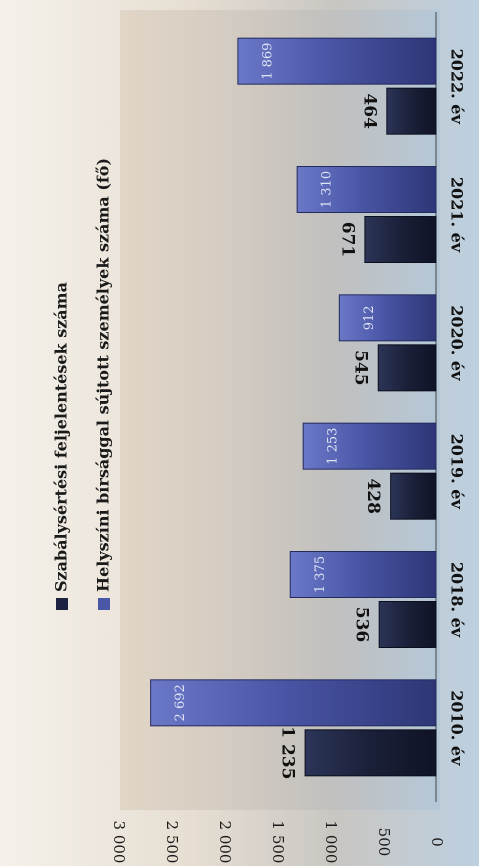 The width and height of the screenshot is (479, 866). I want to click on data-label-feljelentesek: 536, so click(362, 625).